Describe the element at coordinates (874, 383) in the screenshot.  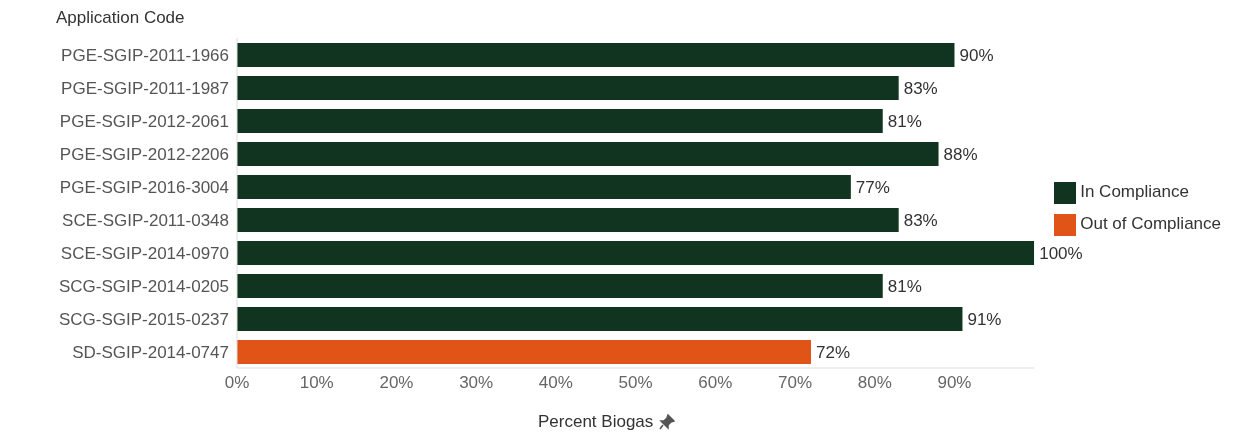
I see `x-tick-label: 80%` at that location.